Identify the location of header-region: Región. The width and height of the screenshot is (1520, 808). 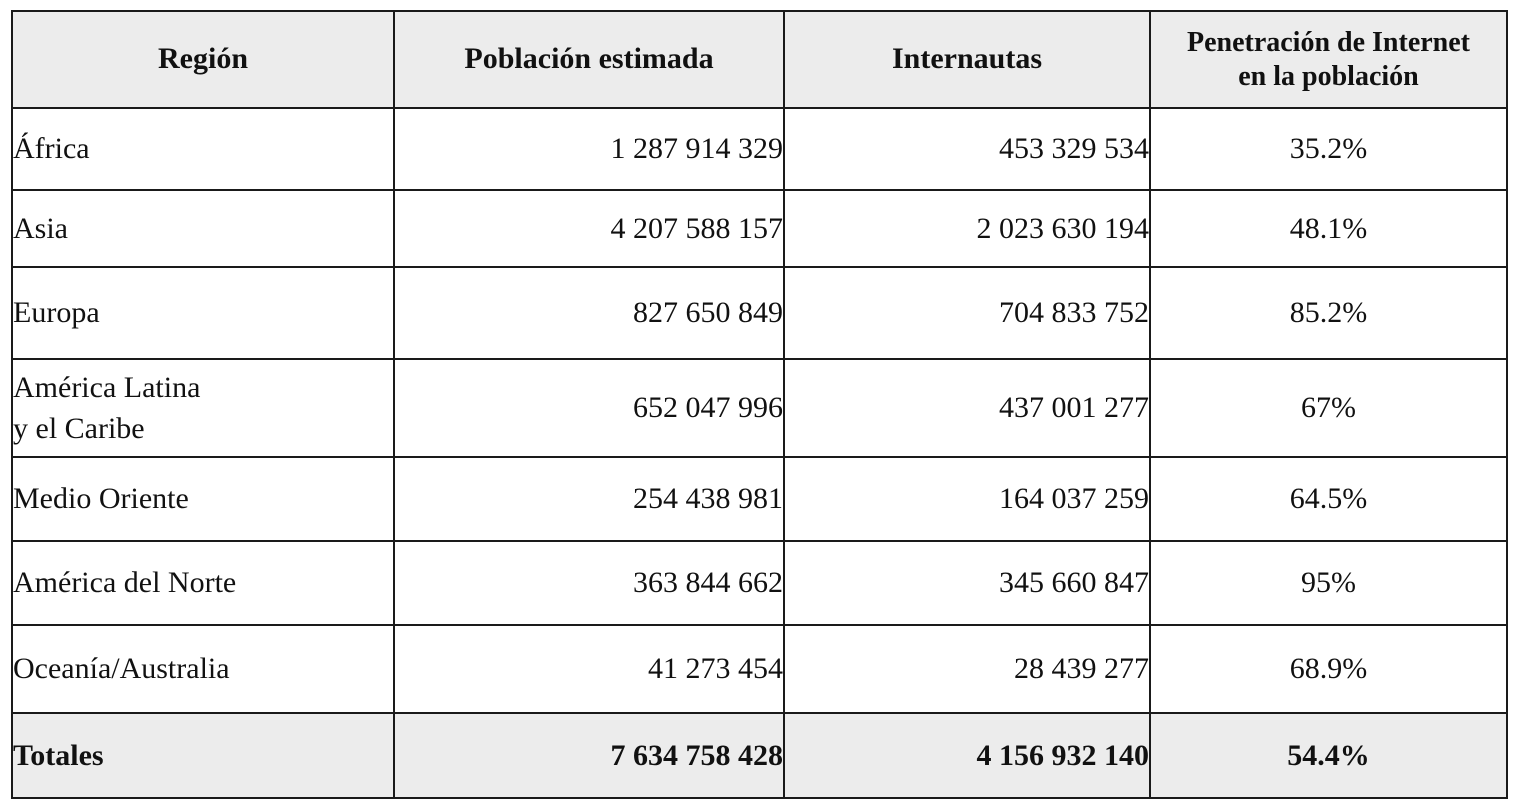
(203, 59).